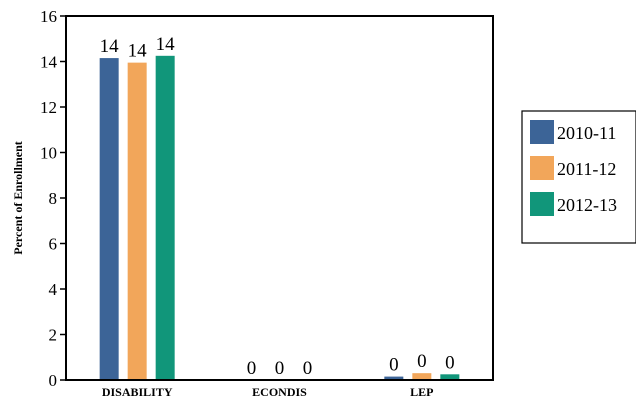  I want to click on bar-2012-13-DISABILITY, so click(165, 217).